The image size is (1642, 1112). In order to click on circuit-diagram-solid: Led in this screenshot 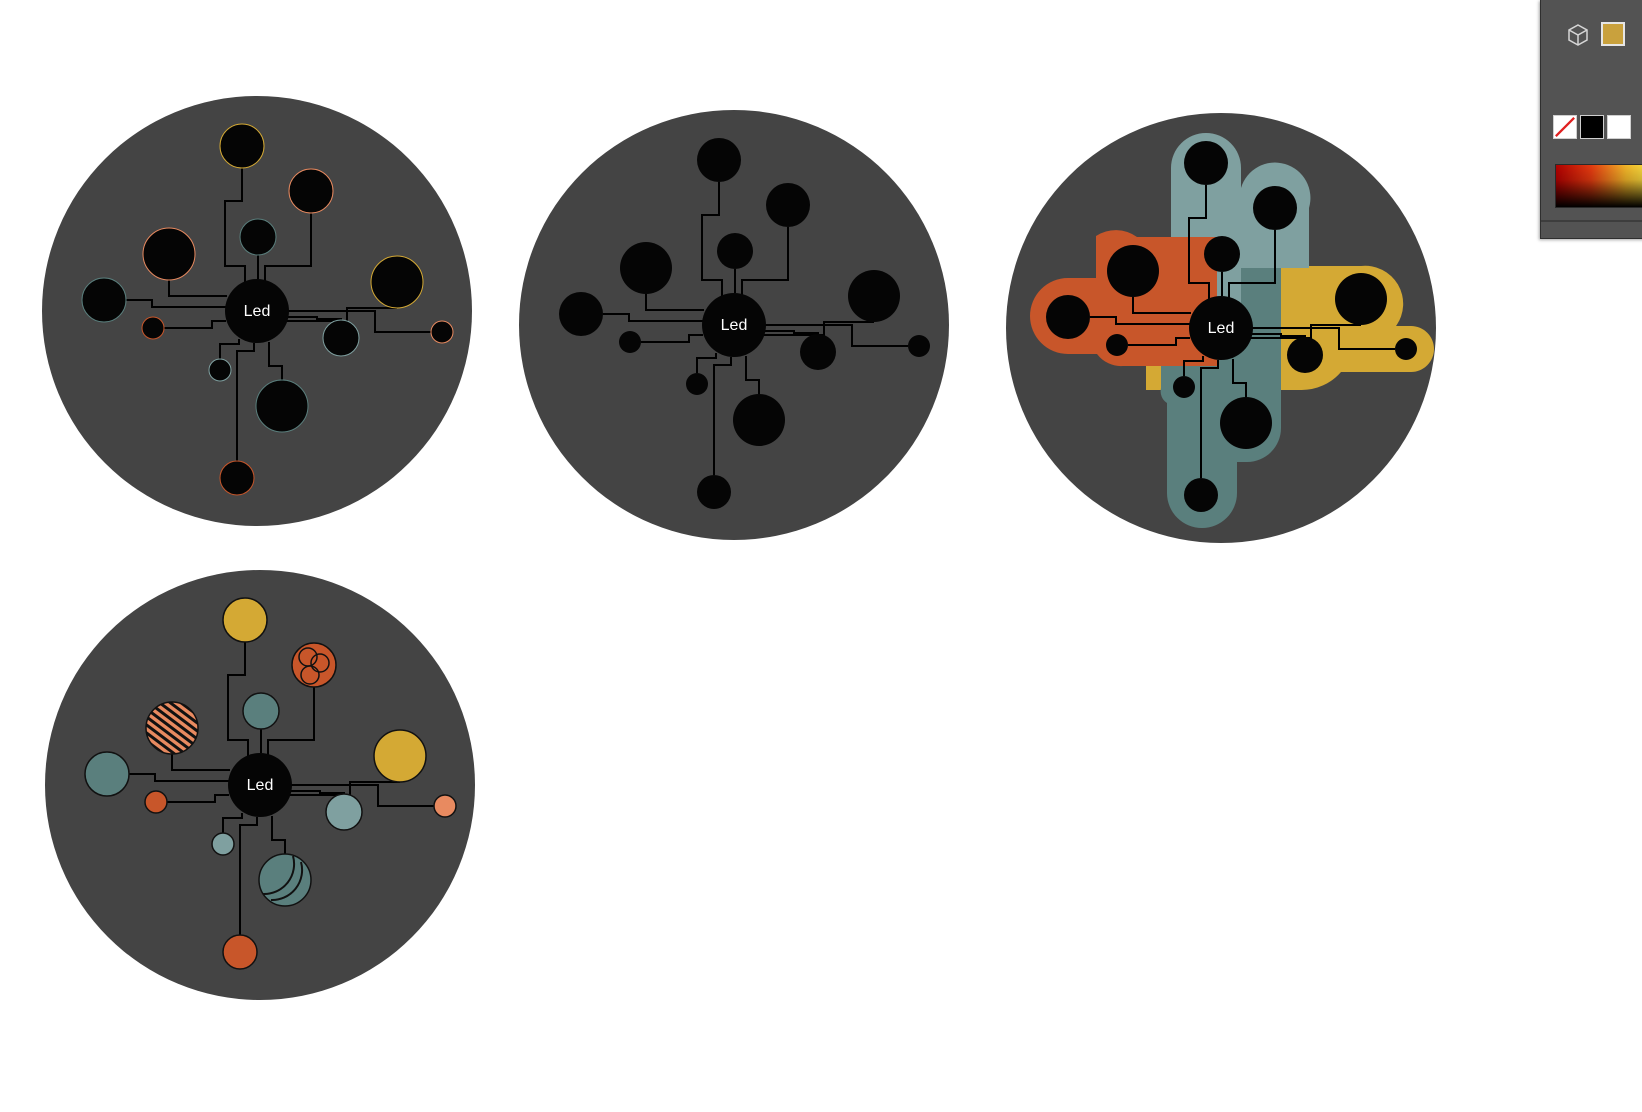, I will do `click(734, 325)`.